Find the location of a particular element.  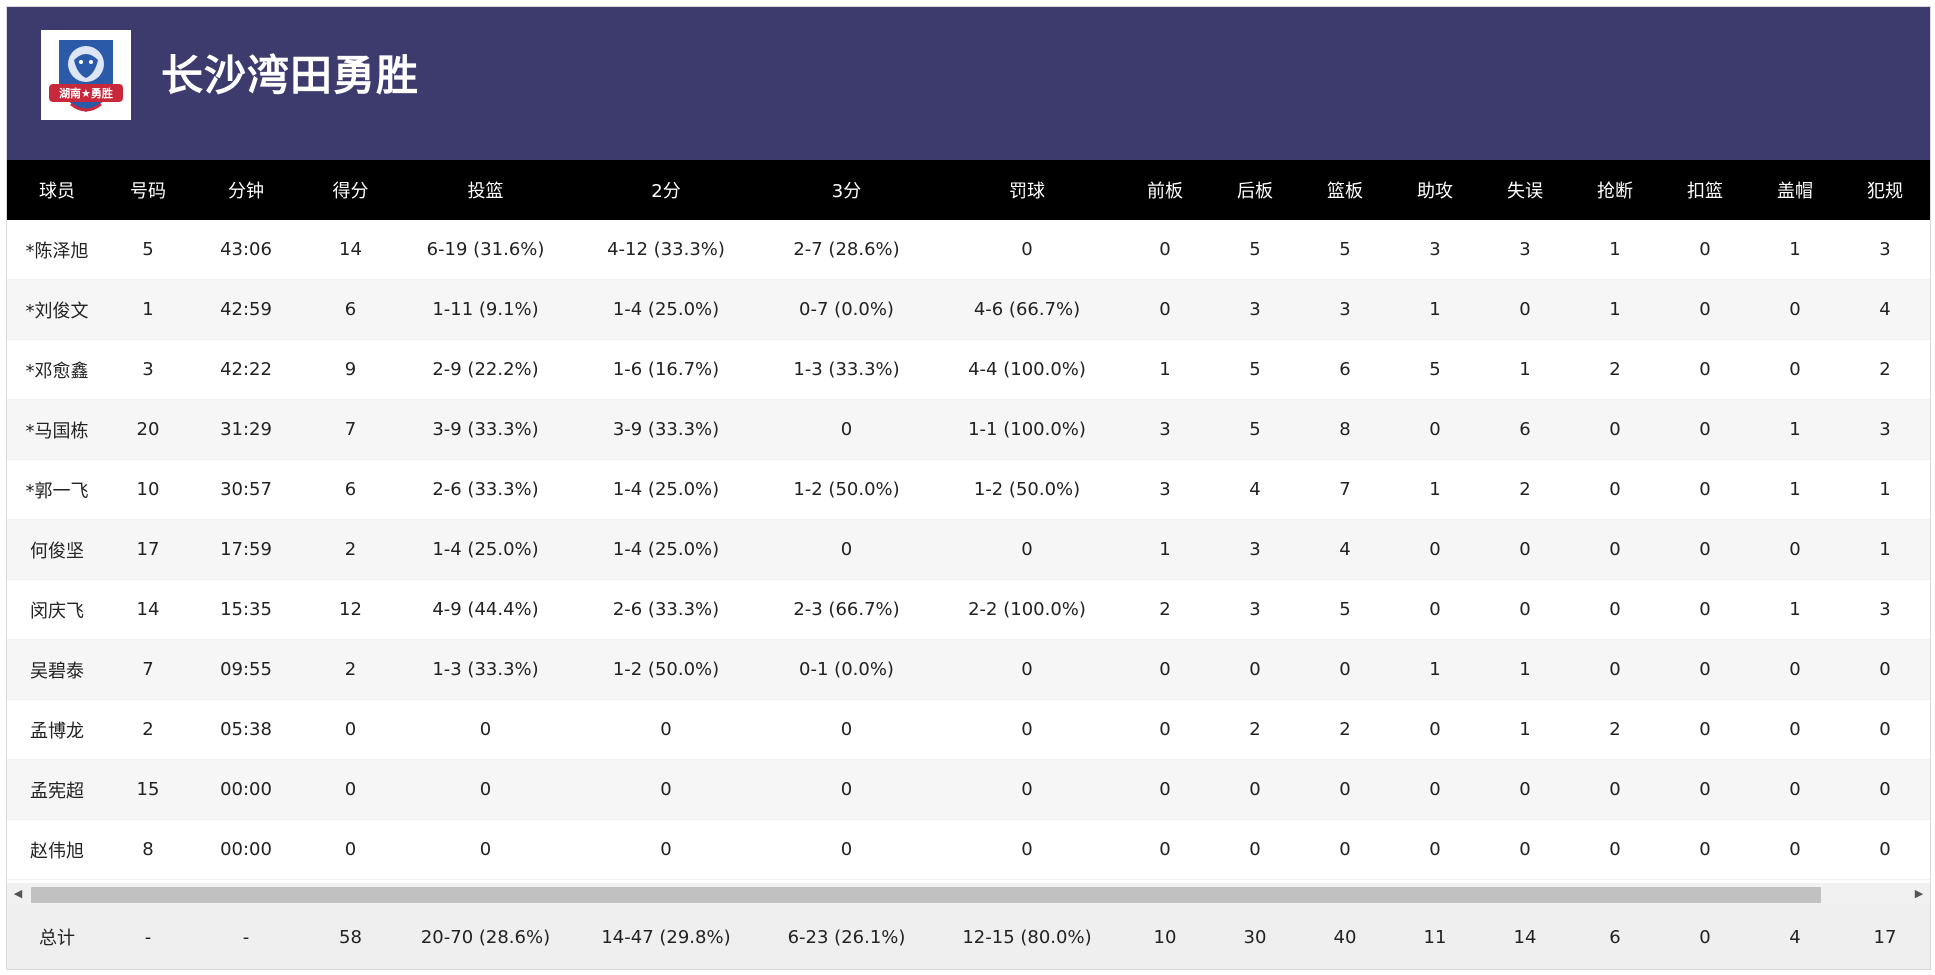

table-row: 赵伟旭 8 00:00 0 0 0 0 0 0 0 0 0 0 0 0 0 0 is located at coordinates (968, 850).